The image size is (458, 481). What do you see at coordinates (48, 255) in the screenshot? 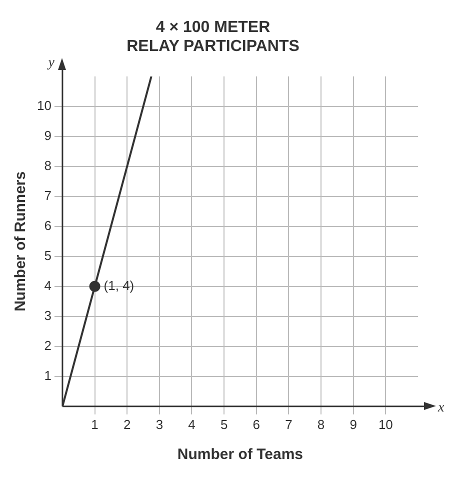
I see `y-tick-label: 5` at bounding box center [48, 255].